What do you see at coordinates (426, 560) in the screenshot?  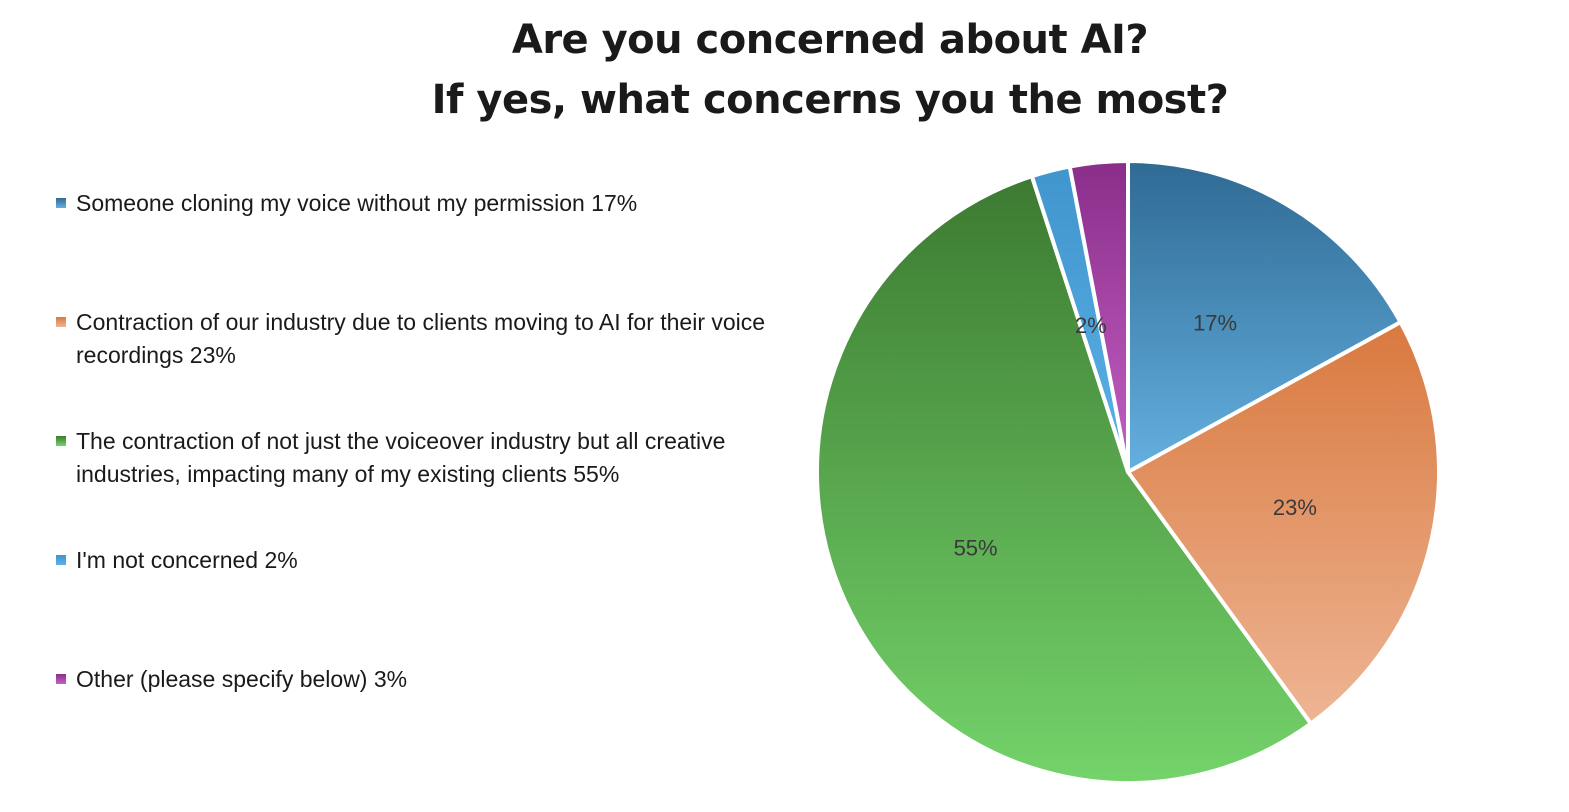 I see `legend-item-not-concerned: I'm not concerned 2%` at bounding box center [426, 560].